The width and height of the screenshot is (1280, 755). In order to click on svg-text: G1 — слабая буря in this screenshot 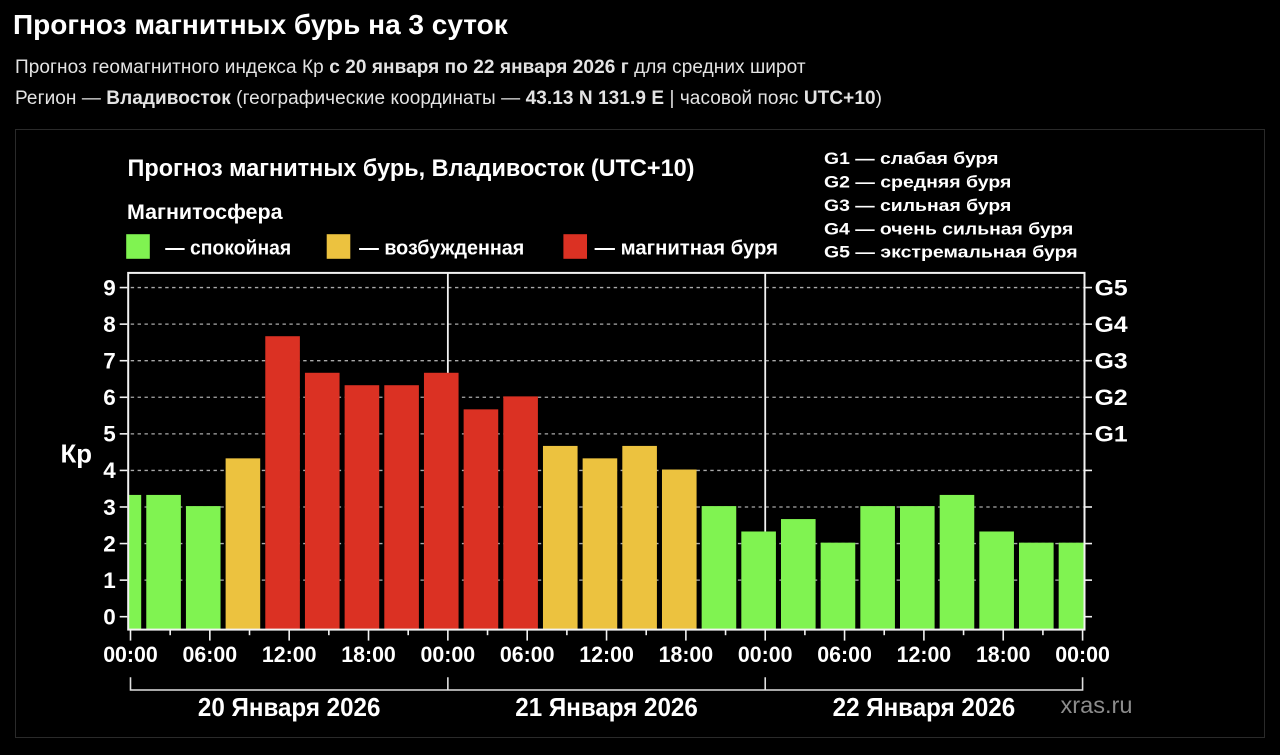, I will do `click(911, 159)`.